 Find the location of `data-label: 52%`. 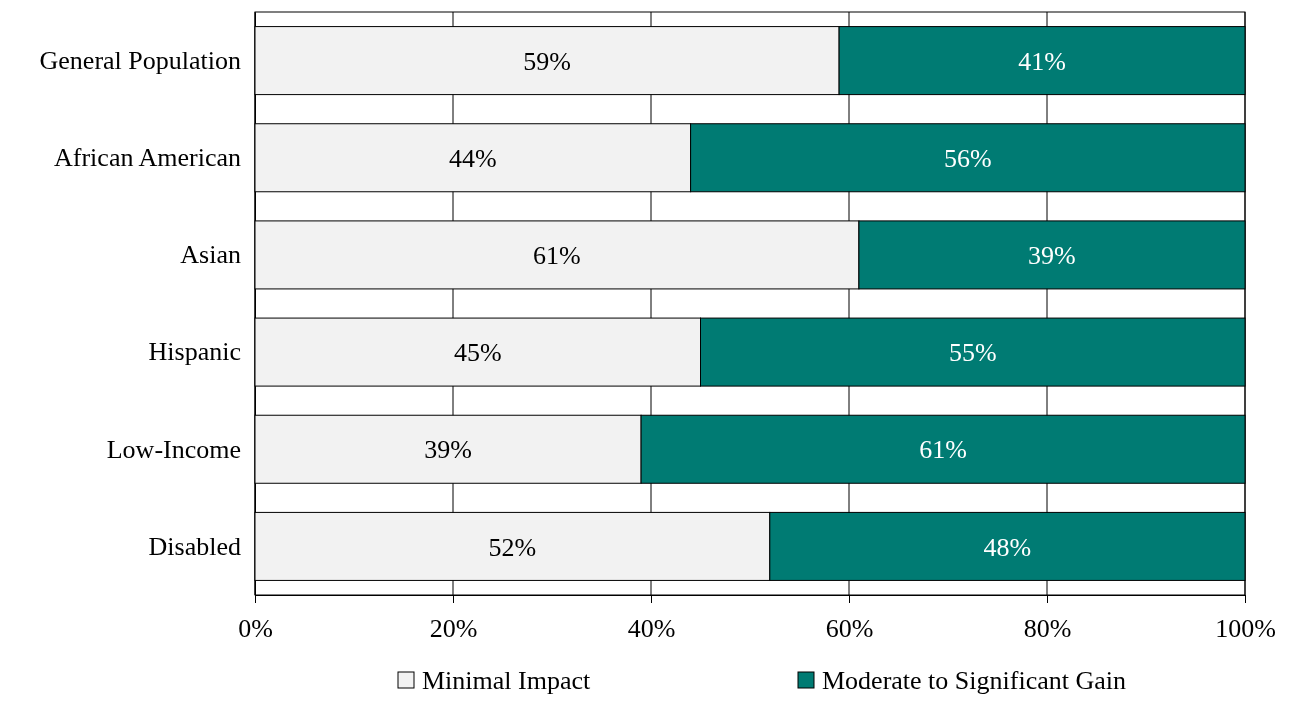

data-label: 52% is located at coordinates (512, 547).